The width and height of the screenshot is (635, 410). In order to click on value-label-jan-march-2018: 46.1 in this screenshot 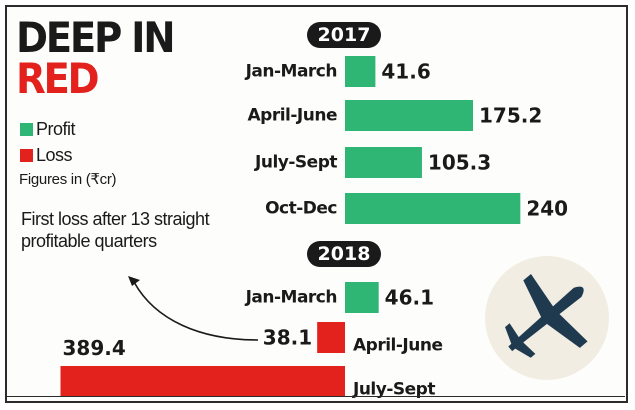, I will do `click(409, 298)`.